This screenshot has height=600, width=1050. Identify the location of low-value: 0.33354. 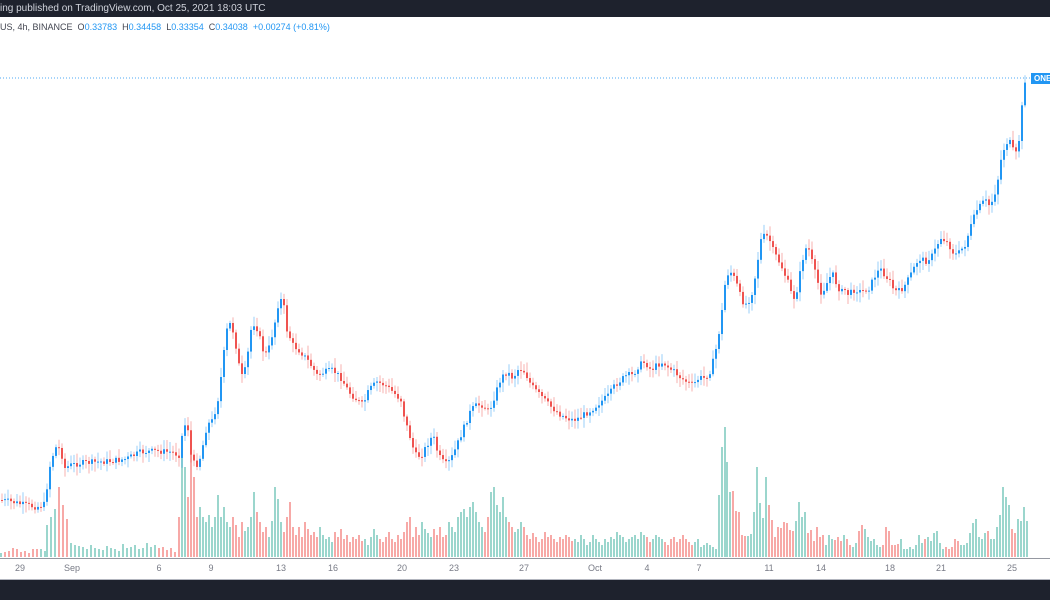
(187, 27).